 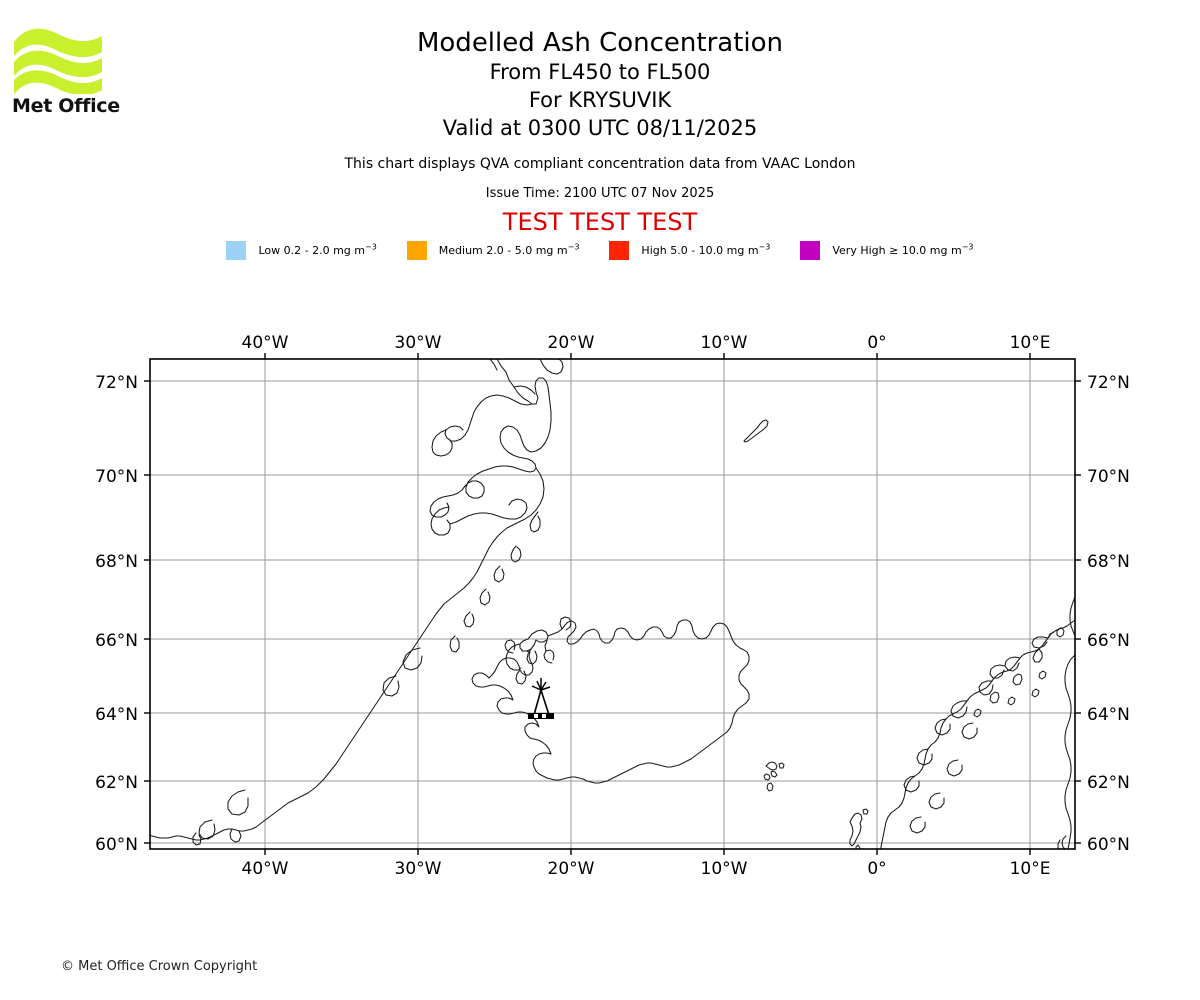 What do you see at coordinates (58, 61) in the screenshot?
I see `met-office-wave-logo` at bounding box center [58, 61].